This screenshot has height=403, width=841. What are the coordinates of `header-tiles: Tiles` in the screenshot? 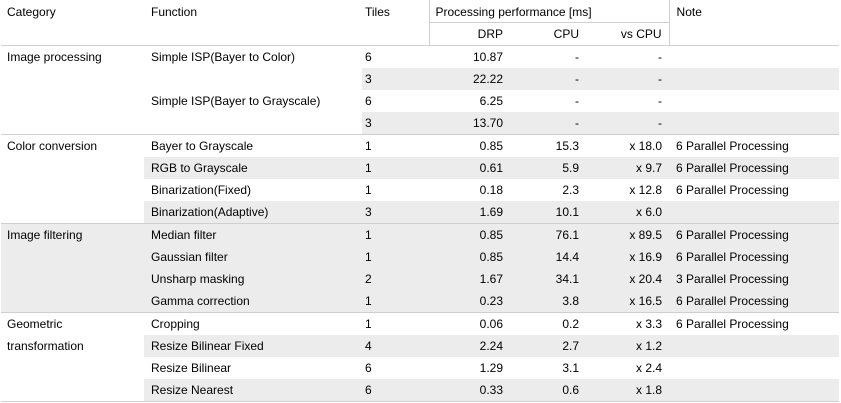 It's located at (396, 22).